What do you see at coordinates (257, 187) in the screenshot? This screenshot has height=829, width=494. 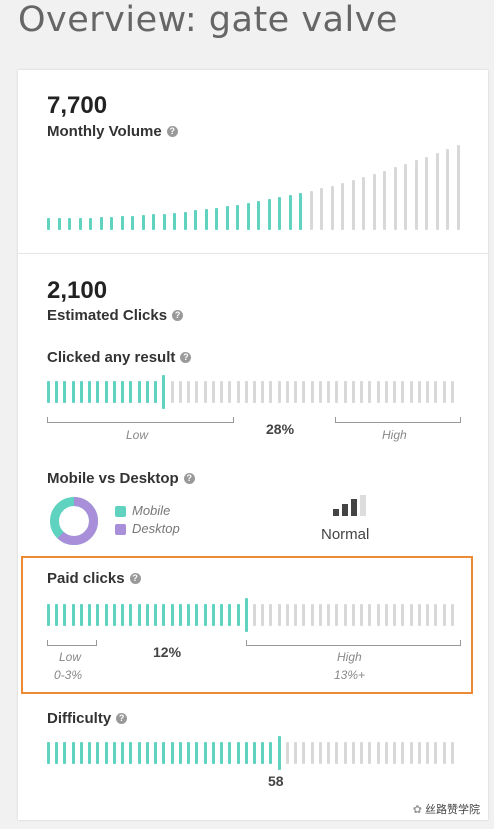 I see `monthly-volume-chart` at bounding box center [257, 187].